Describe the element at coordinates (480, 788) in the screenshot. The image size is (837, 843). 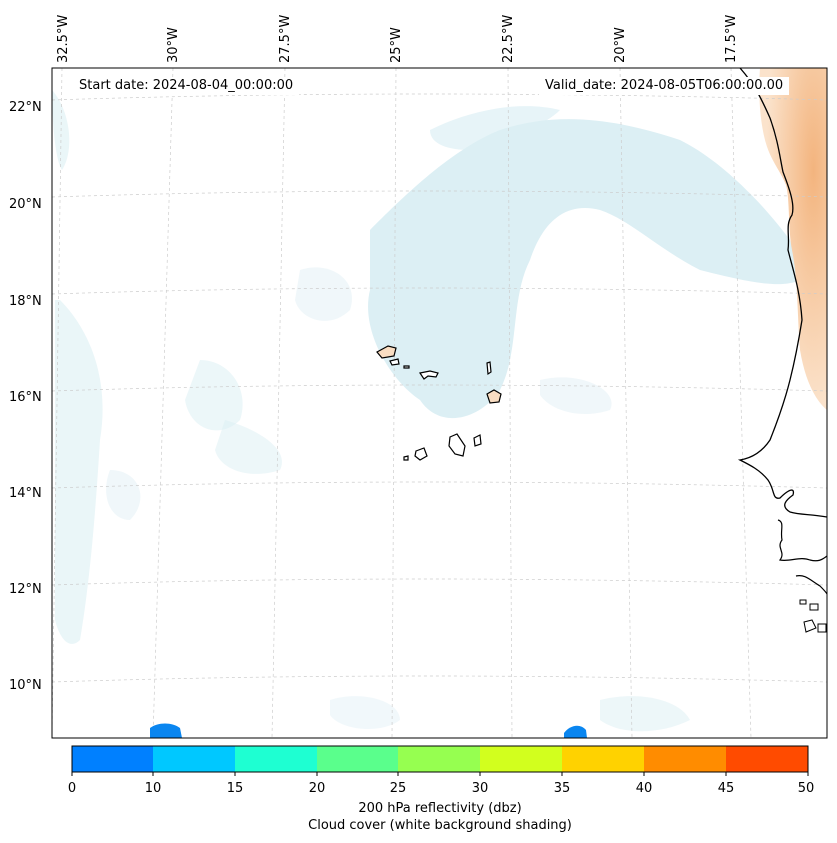
I see `colorbar-tick-30: 30` at that location.